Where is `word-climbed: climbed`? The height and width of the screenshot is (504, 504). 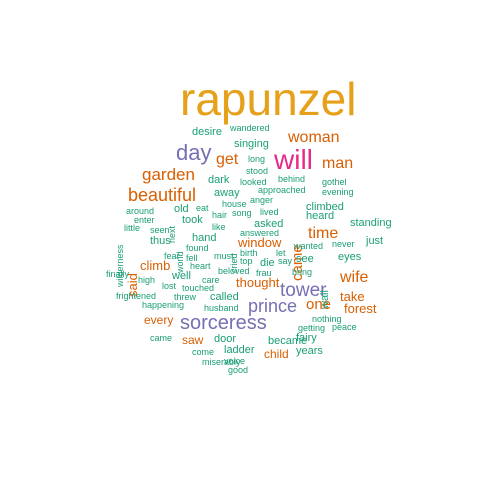 word-climbed: climbed is located at coordinates (325, 207).